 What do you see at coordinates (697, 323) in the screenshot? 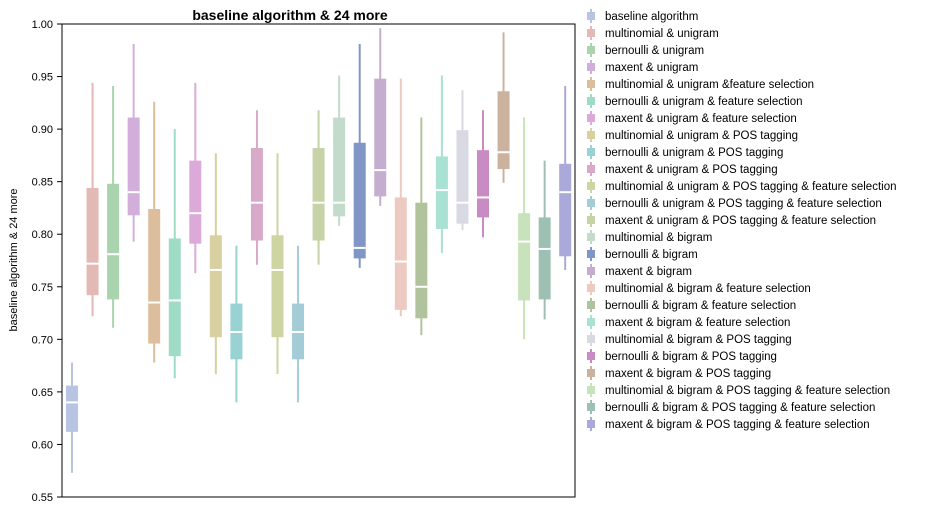
I see `legend-label: maxent & bigram & feature selection` at bounding box center [697, 323].